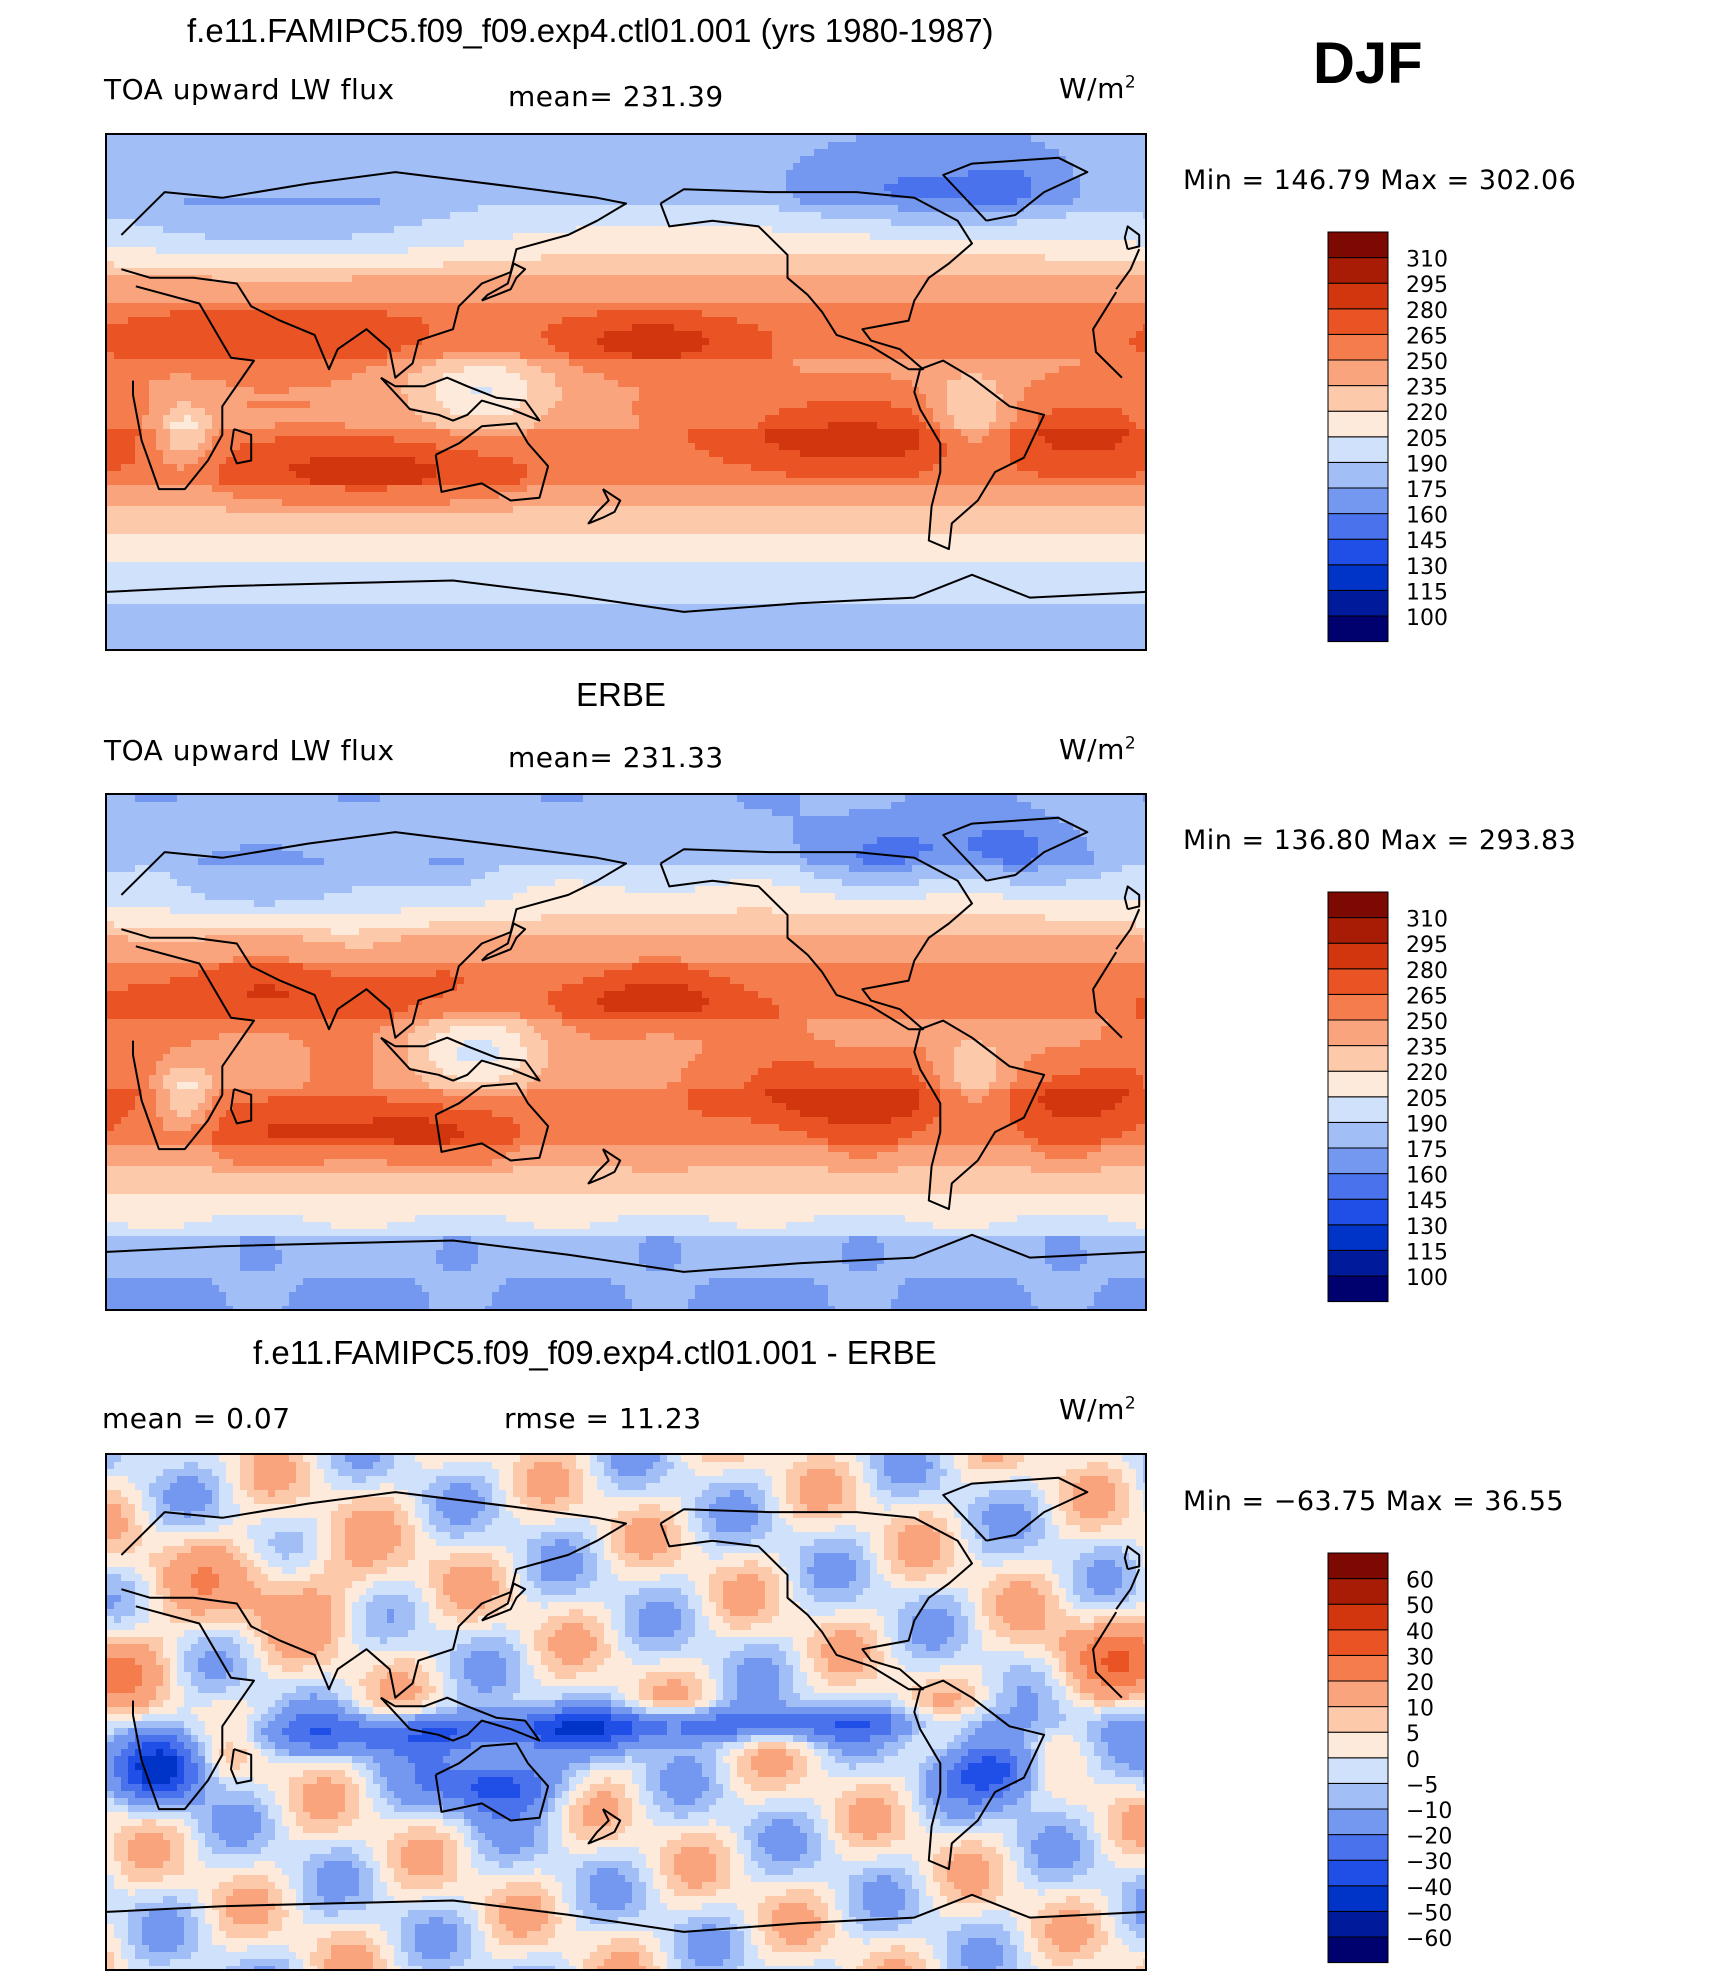  Describe the element at coordinates (1420, 1657) in the screenshot. I see `colorbar-3-label: 30` at that location.